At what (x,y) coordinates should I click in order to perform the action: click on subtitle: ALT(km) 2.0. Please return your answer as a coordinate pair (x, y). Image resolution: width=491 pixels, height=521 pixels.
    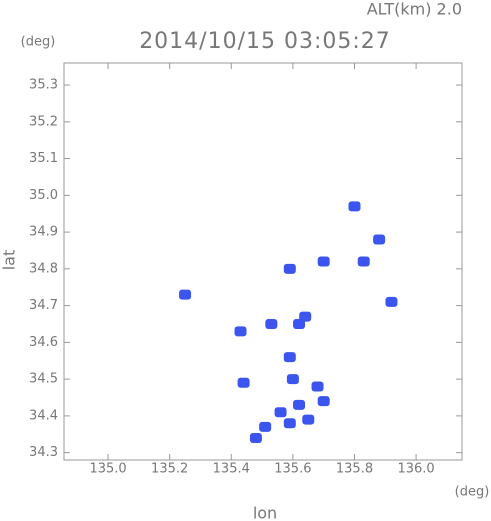
    Looking at the image, I should click on (414, 9).